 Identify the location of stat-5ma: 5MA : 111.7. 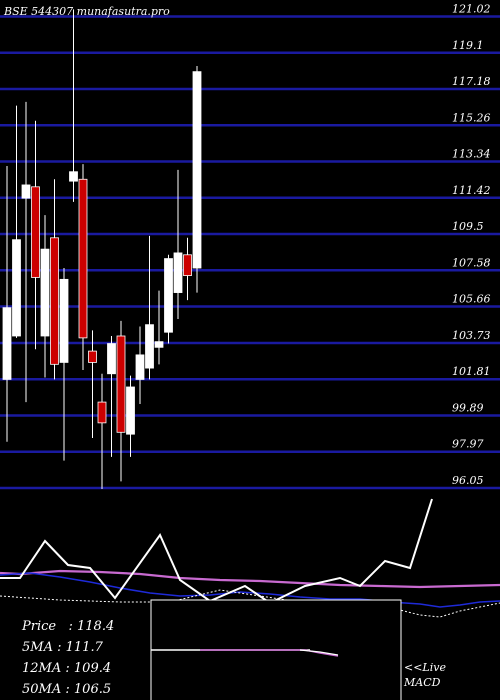
(68, 647).